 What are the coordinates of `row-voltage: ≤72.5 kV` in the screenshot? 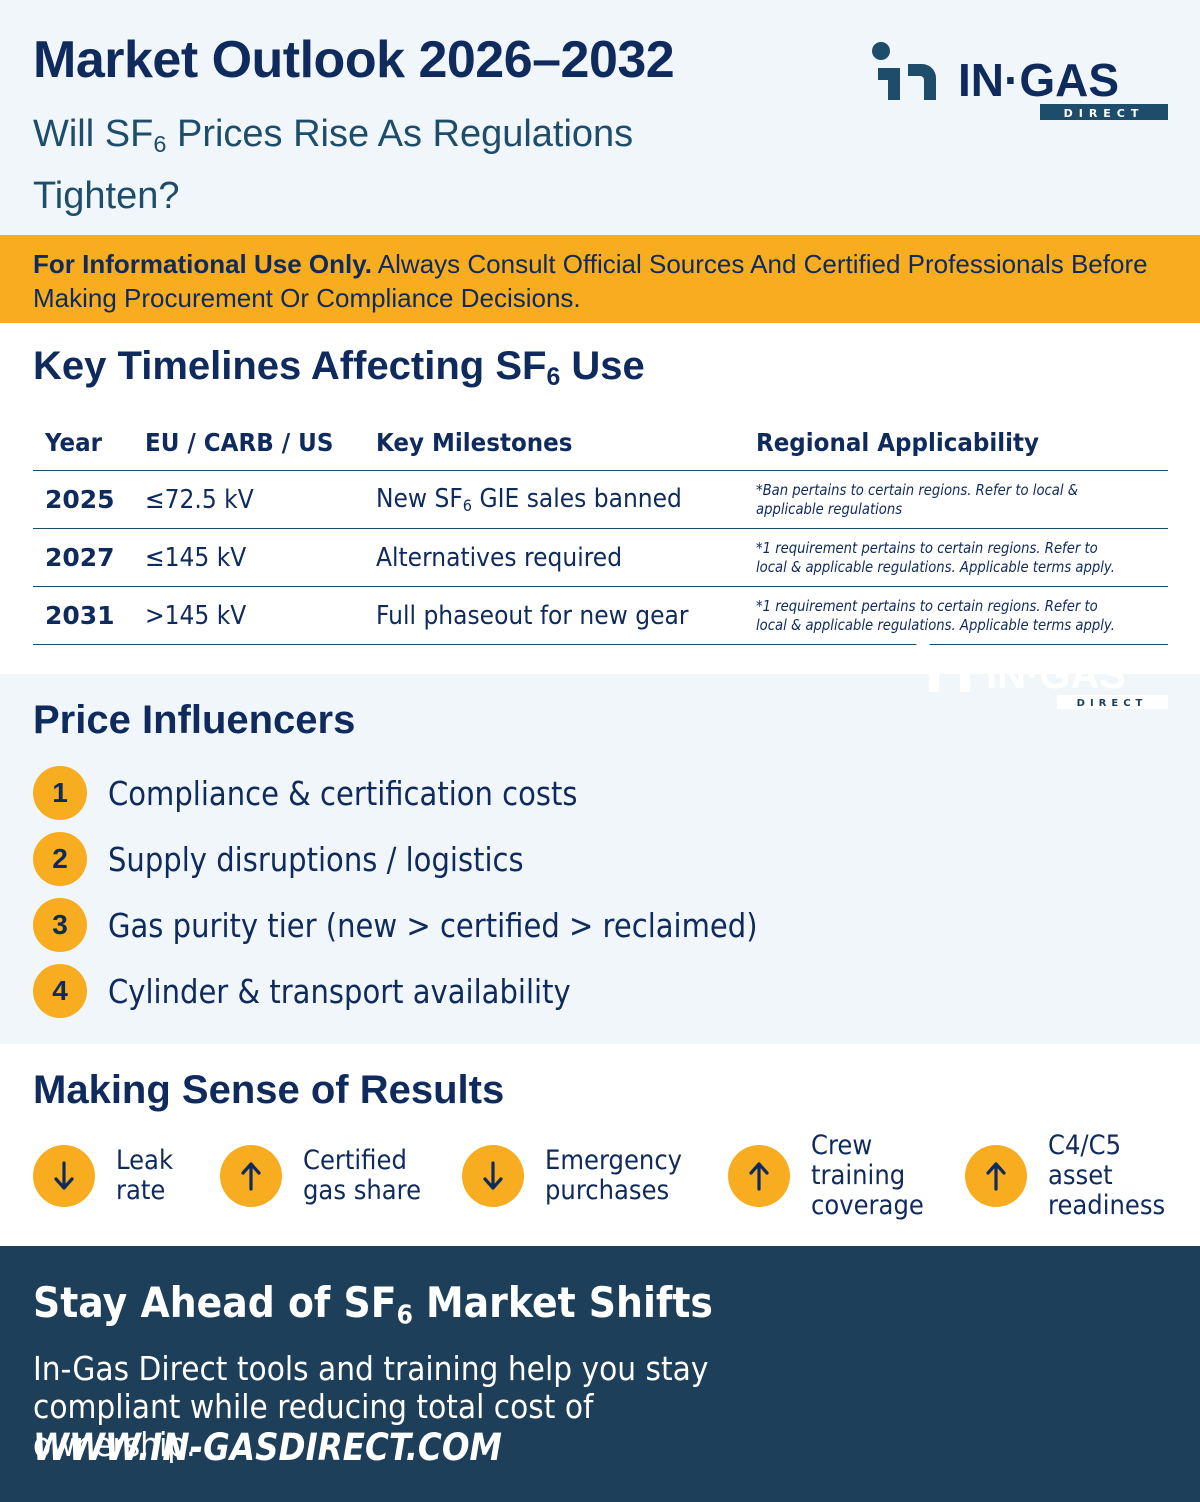 It's located at (199, 499).